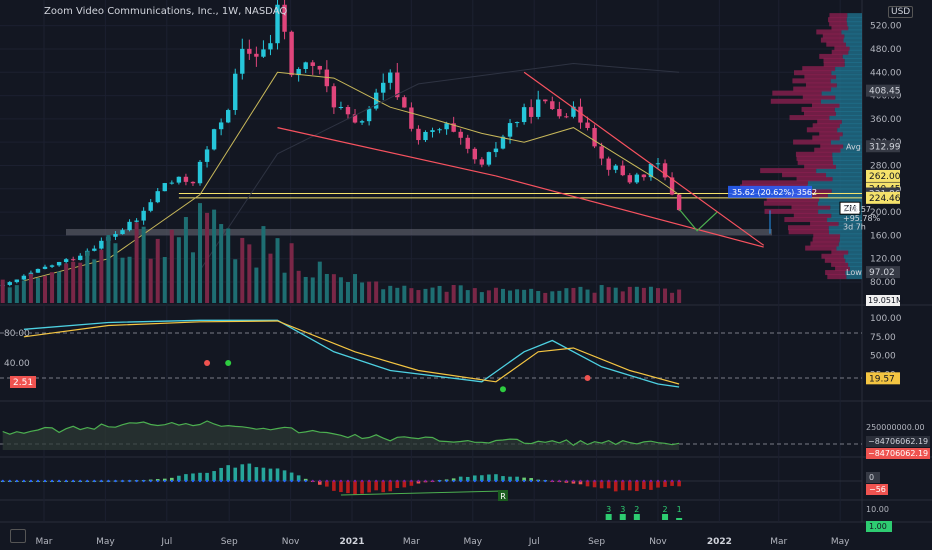 The image size is (932, 550). I want to click on momentum-value-label: −56, so click(877, 489).